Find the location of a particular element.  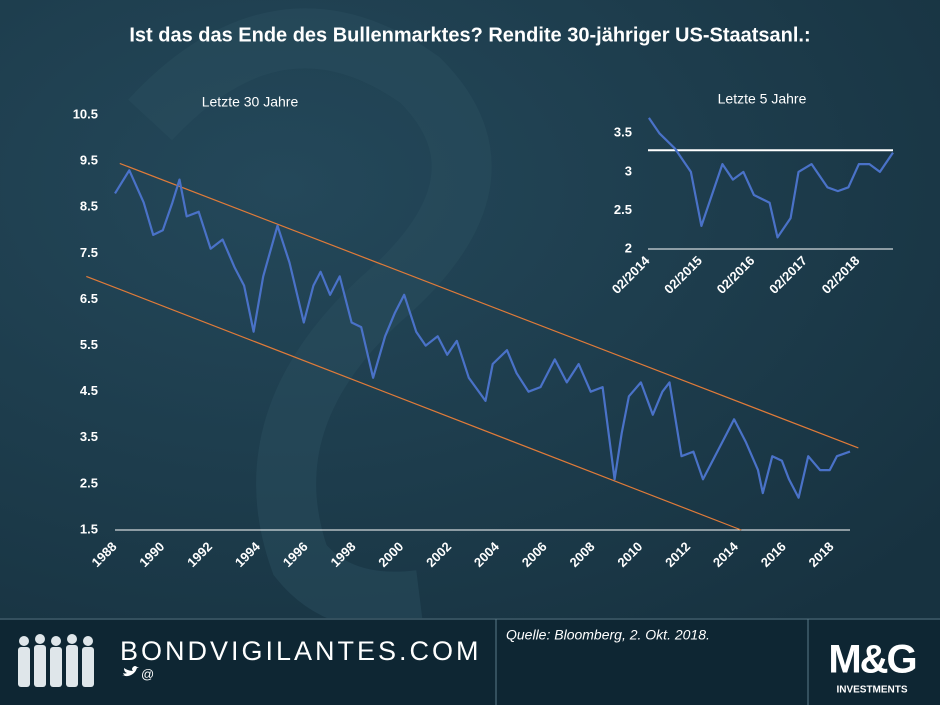

chart-title: Letzte 5 Jahre is located at coordinates (762, 99).